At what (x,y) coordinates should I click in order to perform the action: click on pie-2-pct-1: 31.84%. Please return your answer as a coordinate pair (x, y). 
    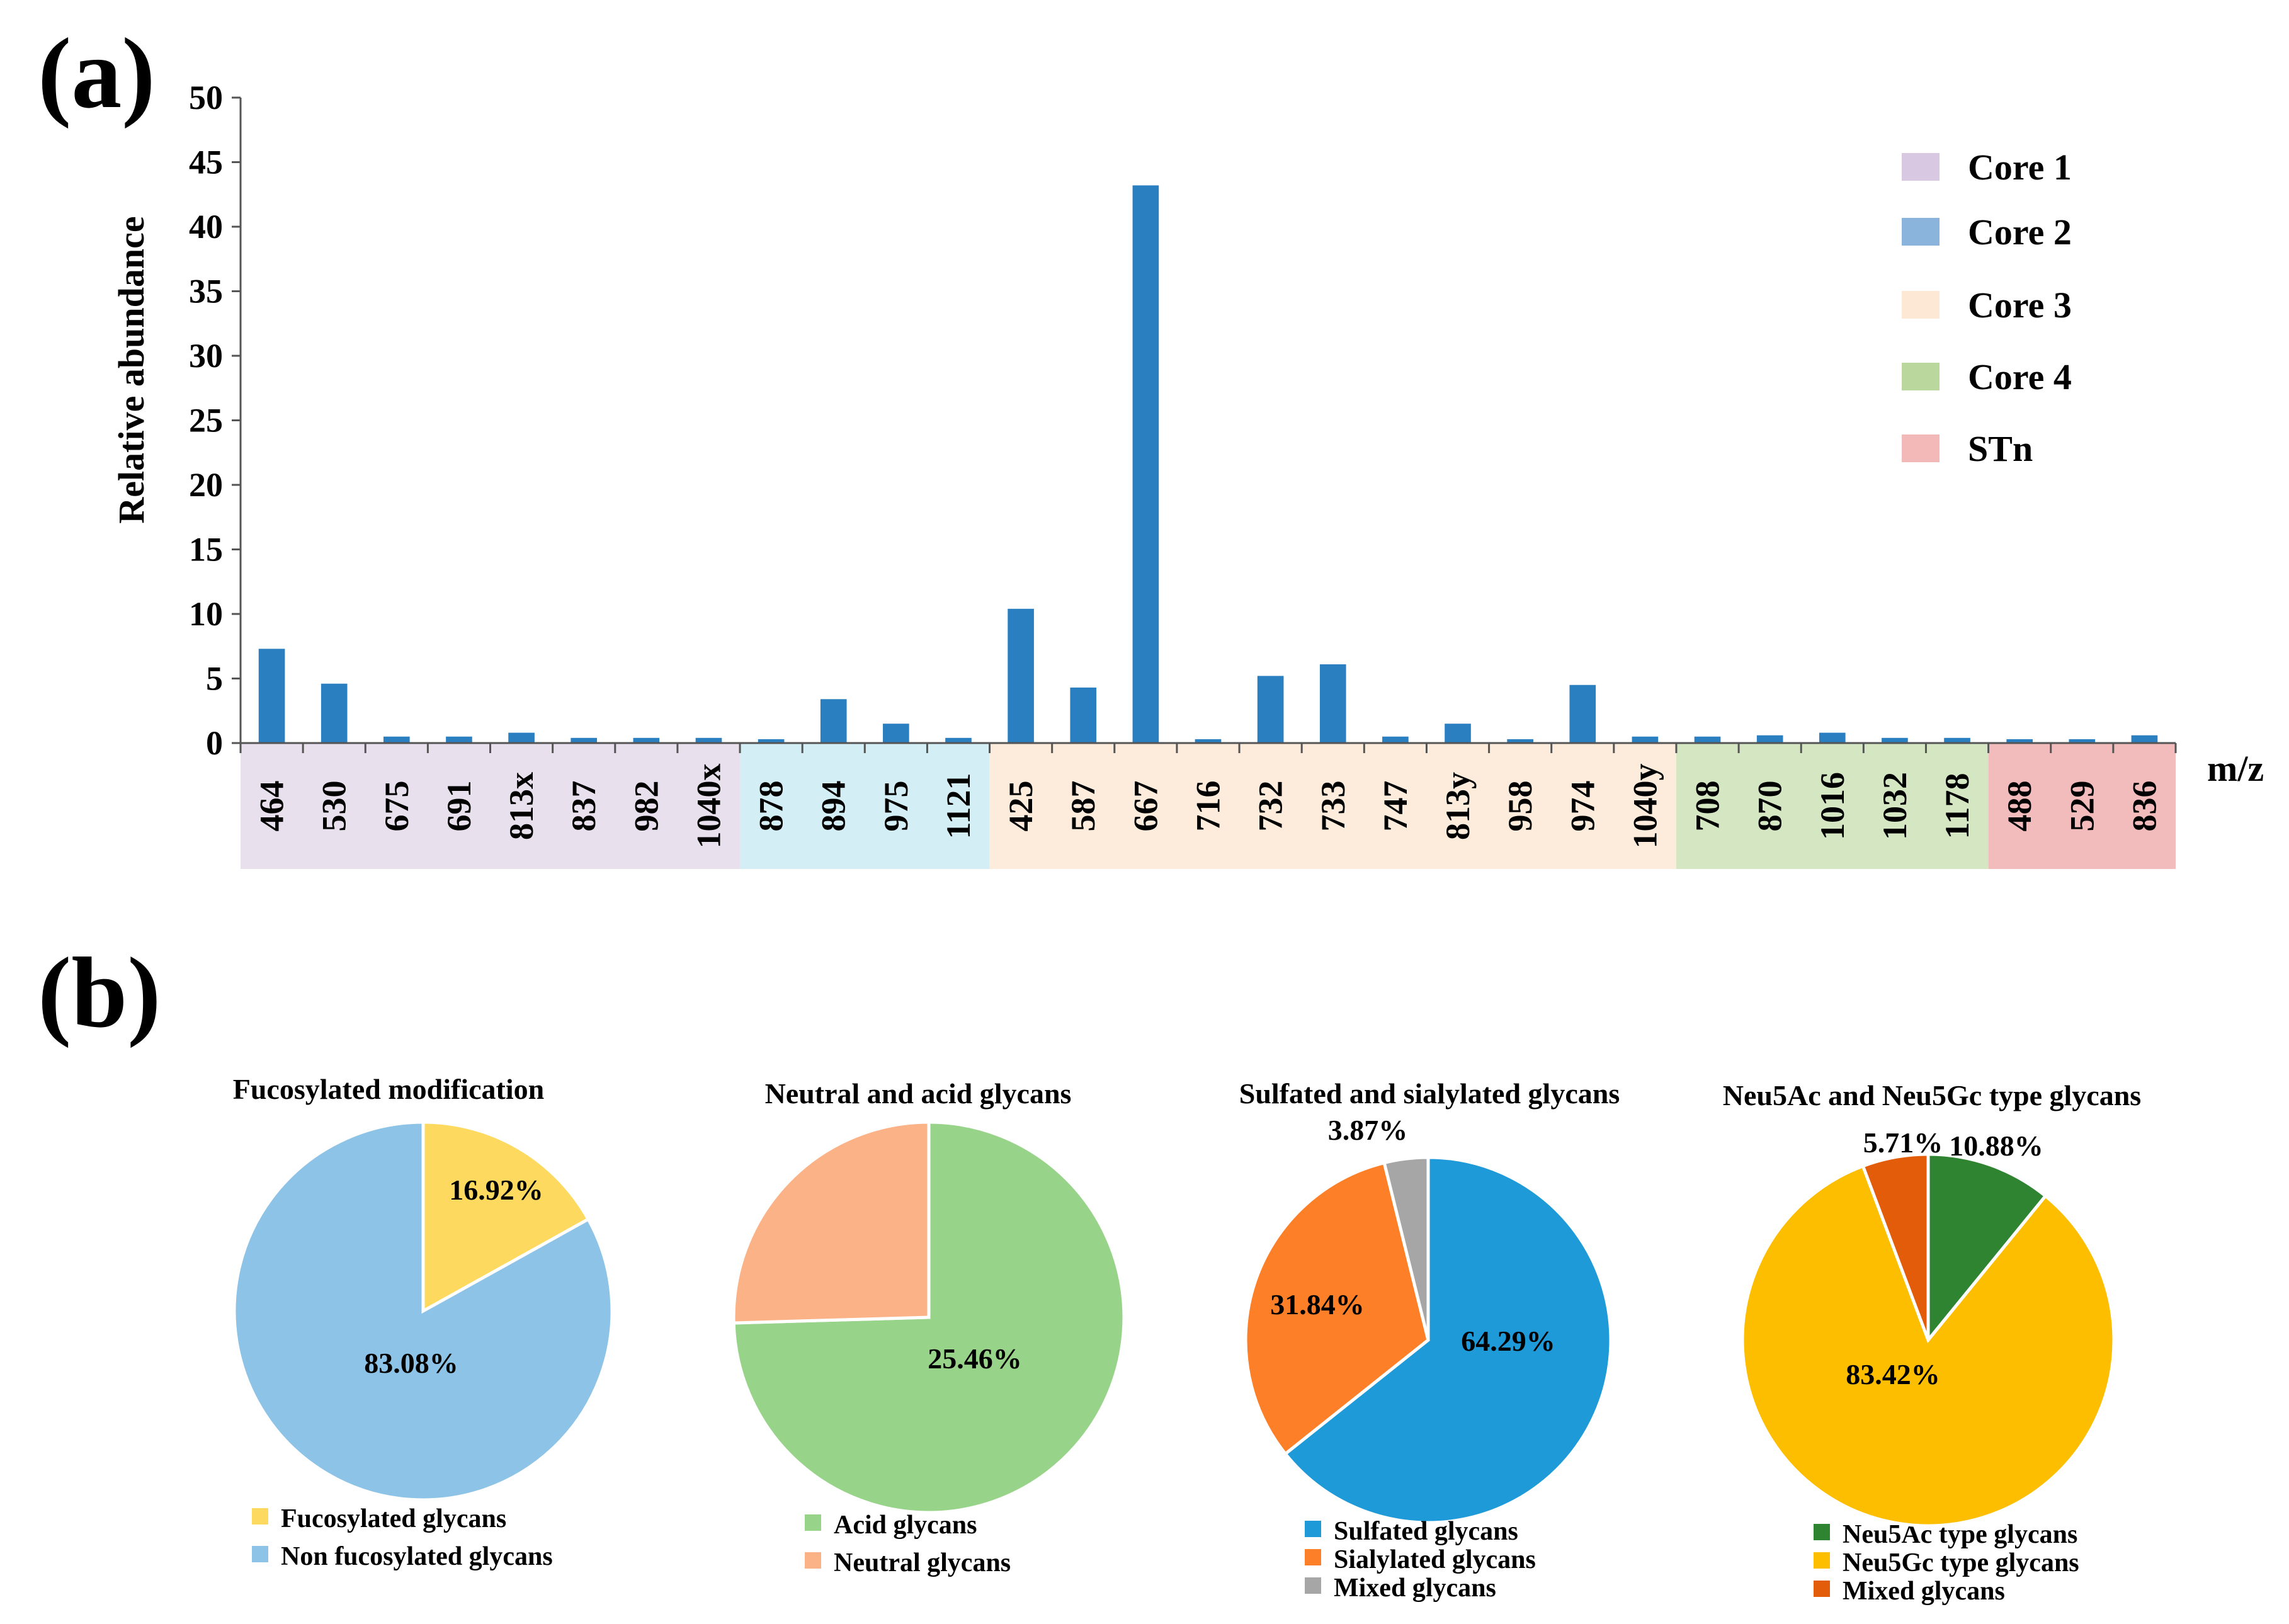
    Looking at the image, I should click on (1317, 1304).